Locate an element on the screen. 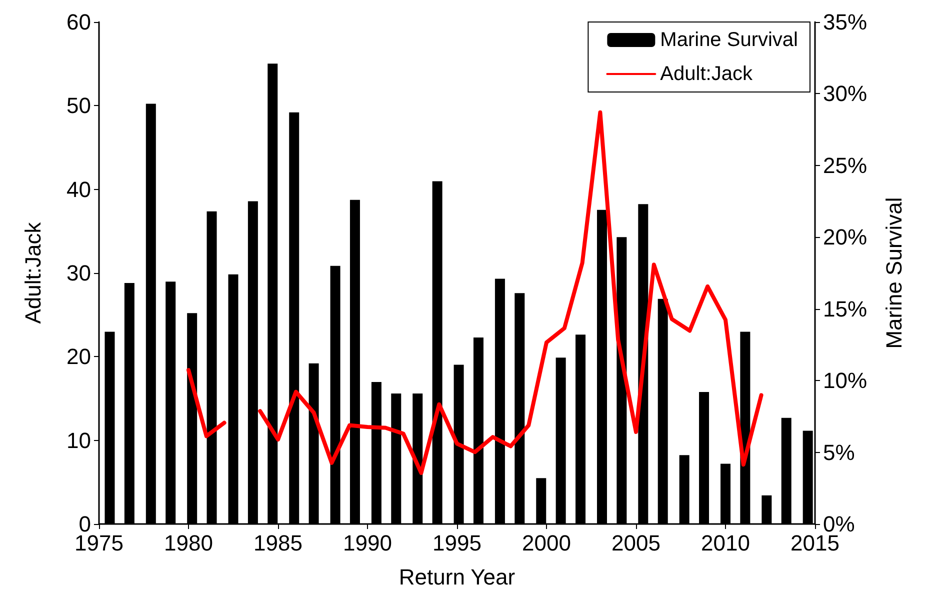 The image size is (935, 611). x-tick-label: 1985 is located at coordinates (278, 543).